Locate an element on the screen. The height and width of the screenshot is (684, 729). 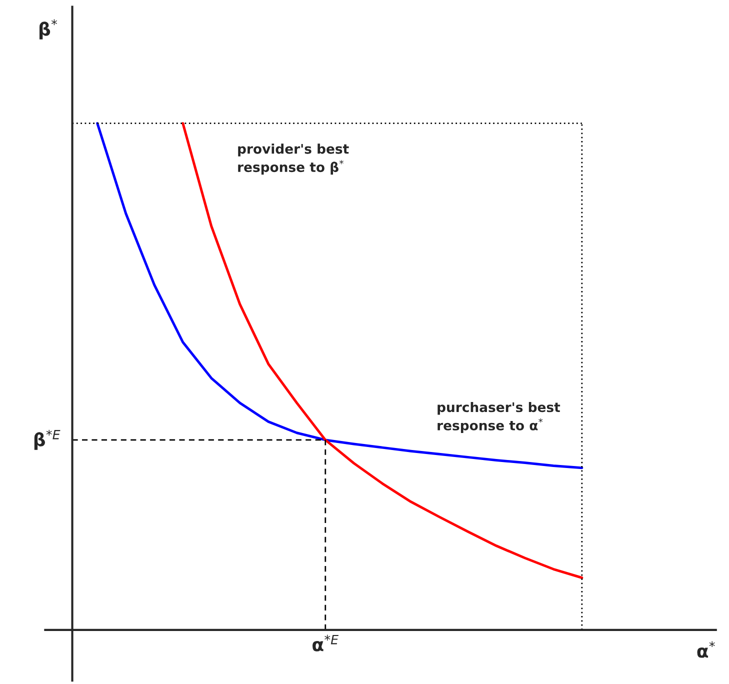
y-axis-title: β$^{*}$ is located at coordinates (49, 29).